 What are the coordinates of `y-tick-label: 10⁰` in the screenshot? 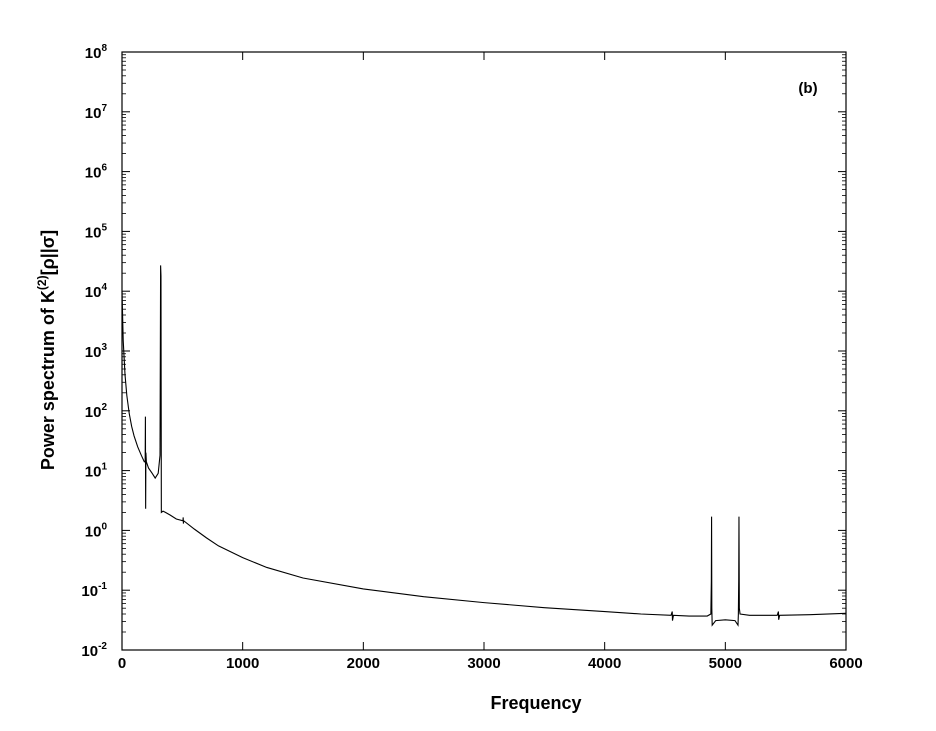 It's located at (96, 530).